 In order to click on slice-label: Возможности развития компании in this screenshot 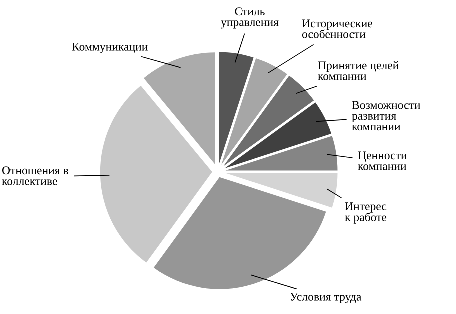, I will do `click(386, 116)`.